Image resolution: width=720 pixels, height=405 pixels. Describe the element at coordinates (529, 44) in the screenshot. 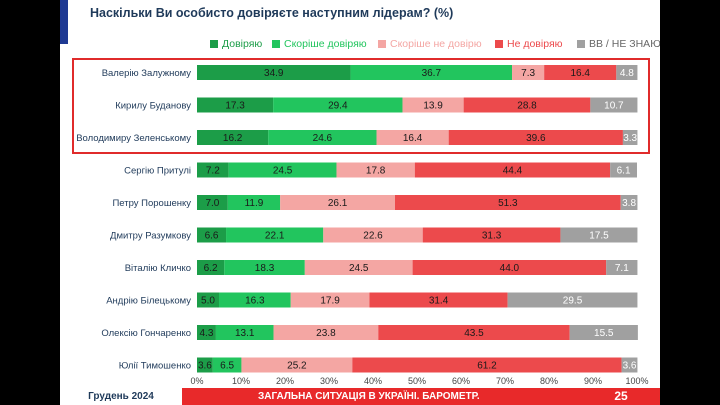

I see `legend-item-distrust: Не довіряю` at that location.